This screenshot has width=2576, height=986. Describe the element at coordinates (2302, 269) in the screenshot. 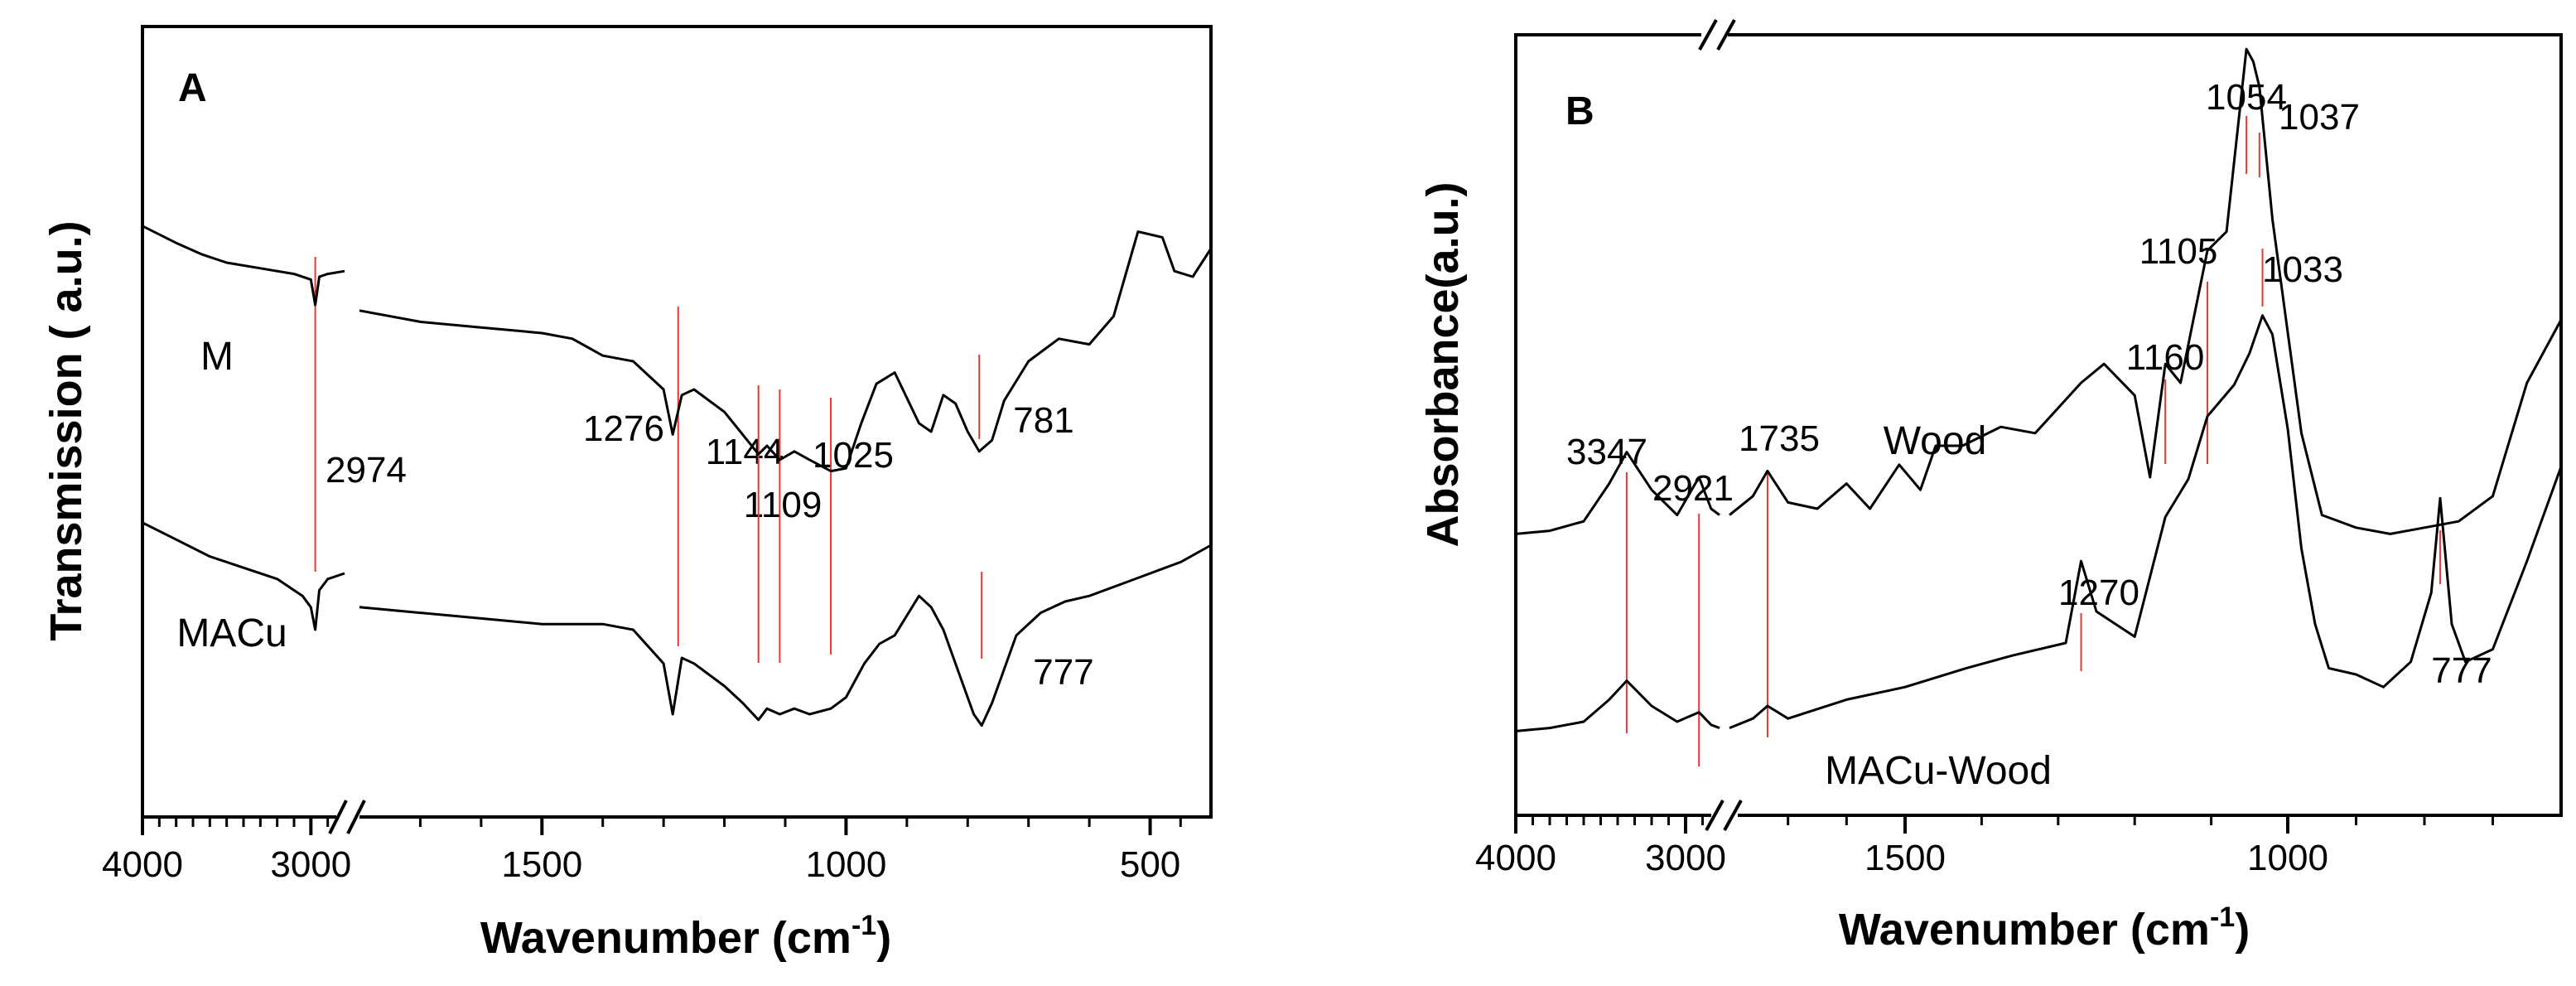

I see `annotation-1033: 1033` at that location.